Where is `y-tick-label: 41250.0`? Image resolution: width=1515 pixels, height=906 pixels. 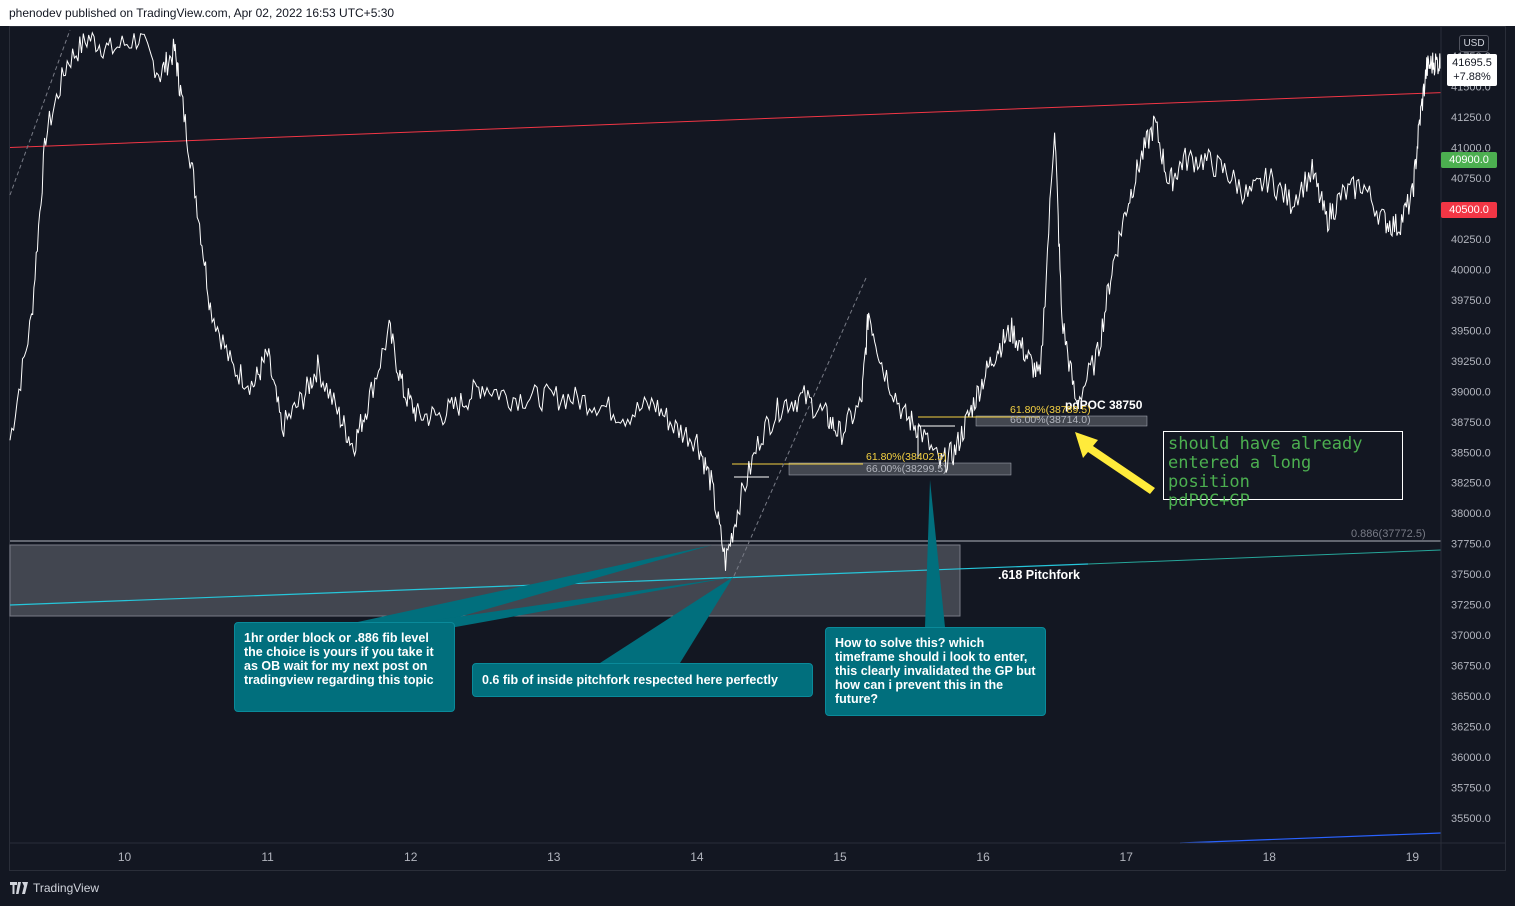
y-tick-label: 41250.0 is located at coordinates (1471, 118).